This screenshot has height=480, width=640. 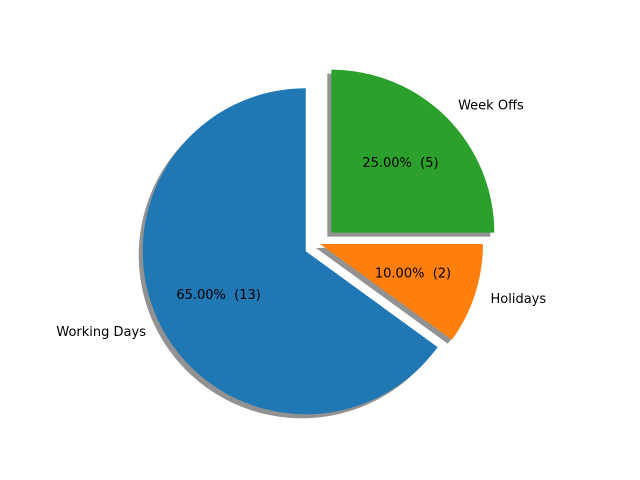 What do you see at coordinates (401, 292) in the screenshot?
I see `slice-holidays` at bounding box center [401, 292].